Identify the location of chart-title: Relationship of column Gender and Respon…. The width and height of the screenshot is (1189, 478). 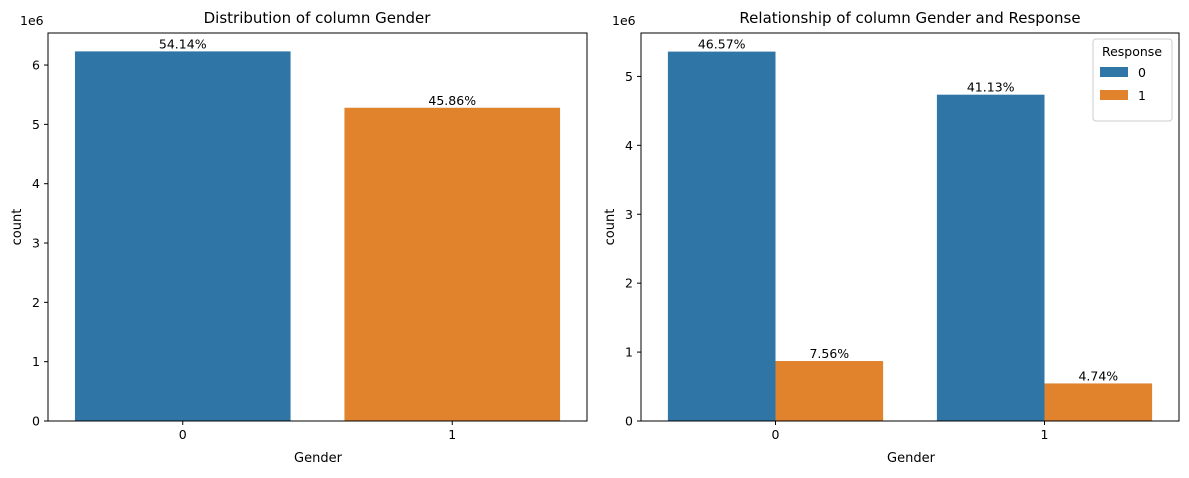
(909, 18).